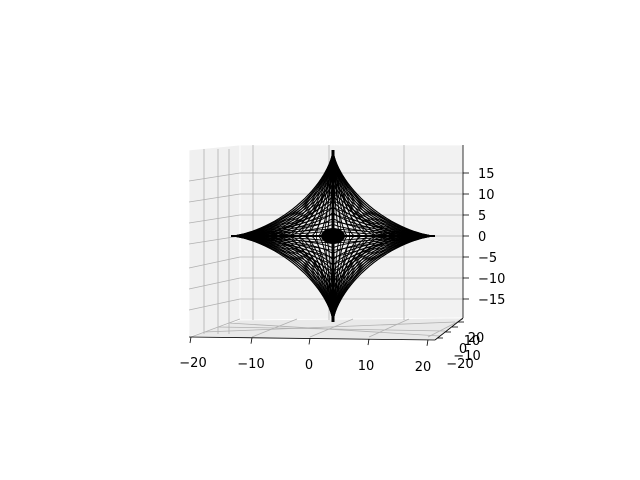  I want to click on z-tick-label-0: −15, so click(491, 300).